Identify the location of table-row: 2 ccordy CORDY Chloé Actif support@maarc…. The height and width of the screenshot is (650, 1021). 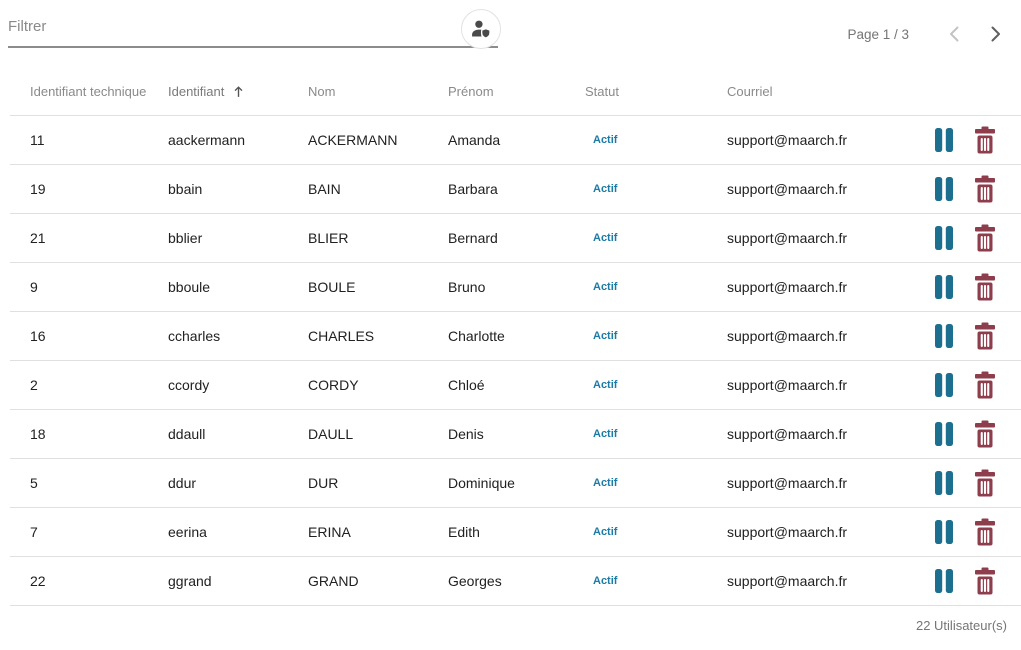
(515, 385).